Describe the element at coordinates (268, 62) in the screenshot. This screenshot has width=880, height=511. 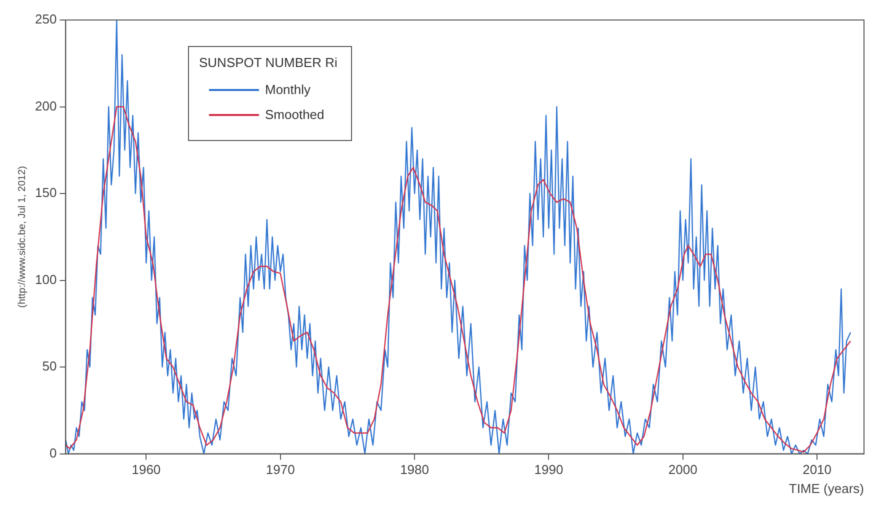
I see `legend-title: SUNSPOT NUMBER Ri` at that location.